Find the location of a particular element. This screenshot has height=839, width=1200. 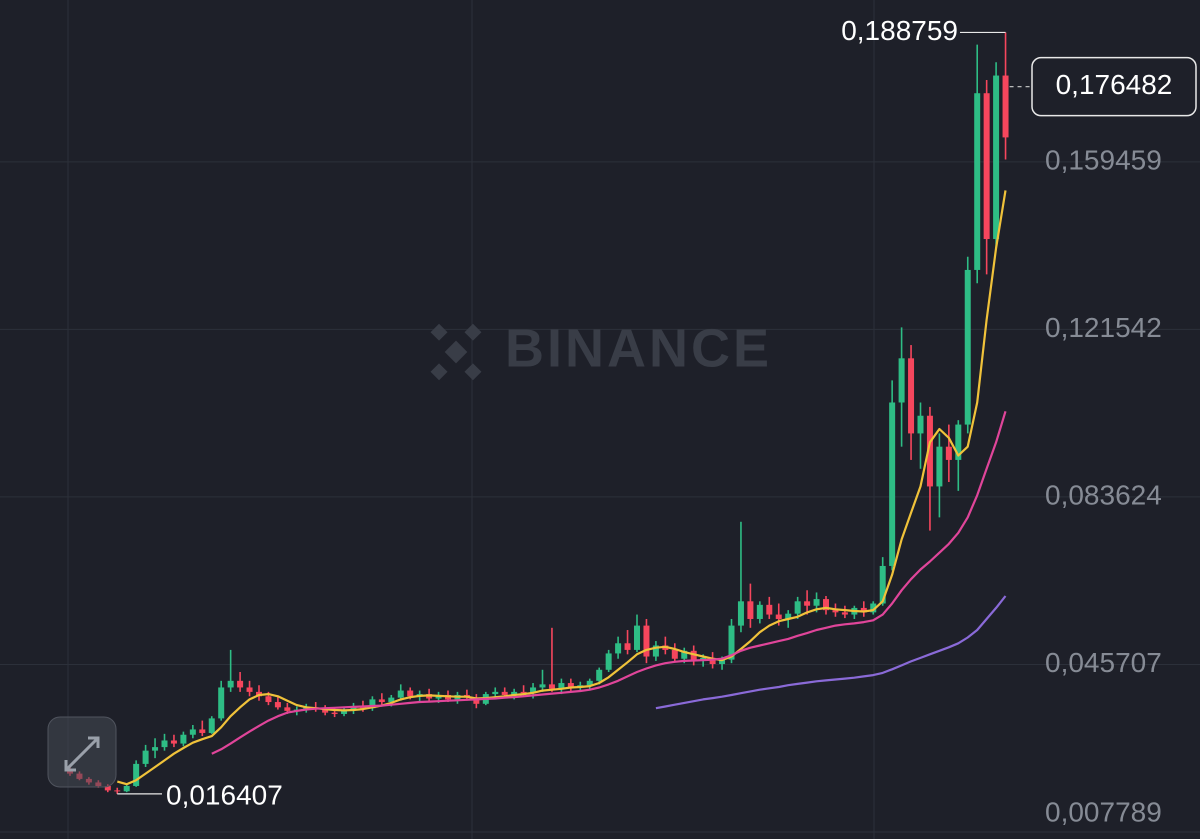

low-label: 0,016407 is located at coordinates (224, 794).